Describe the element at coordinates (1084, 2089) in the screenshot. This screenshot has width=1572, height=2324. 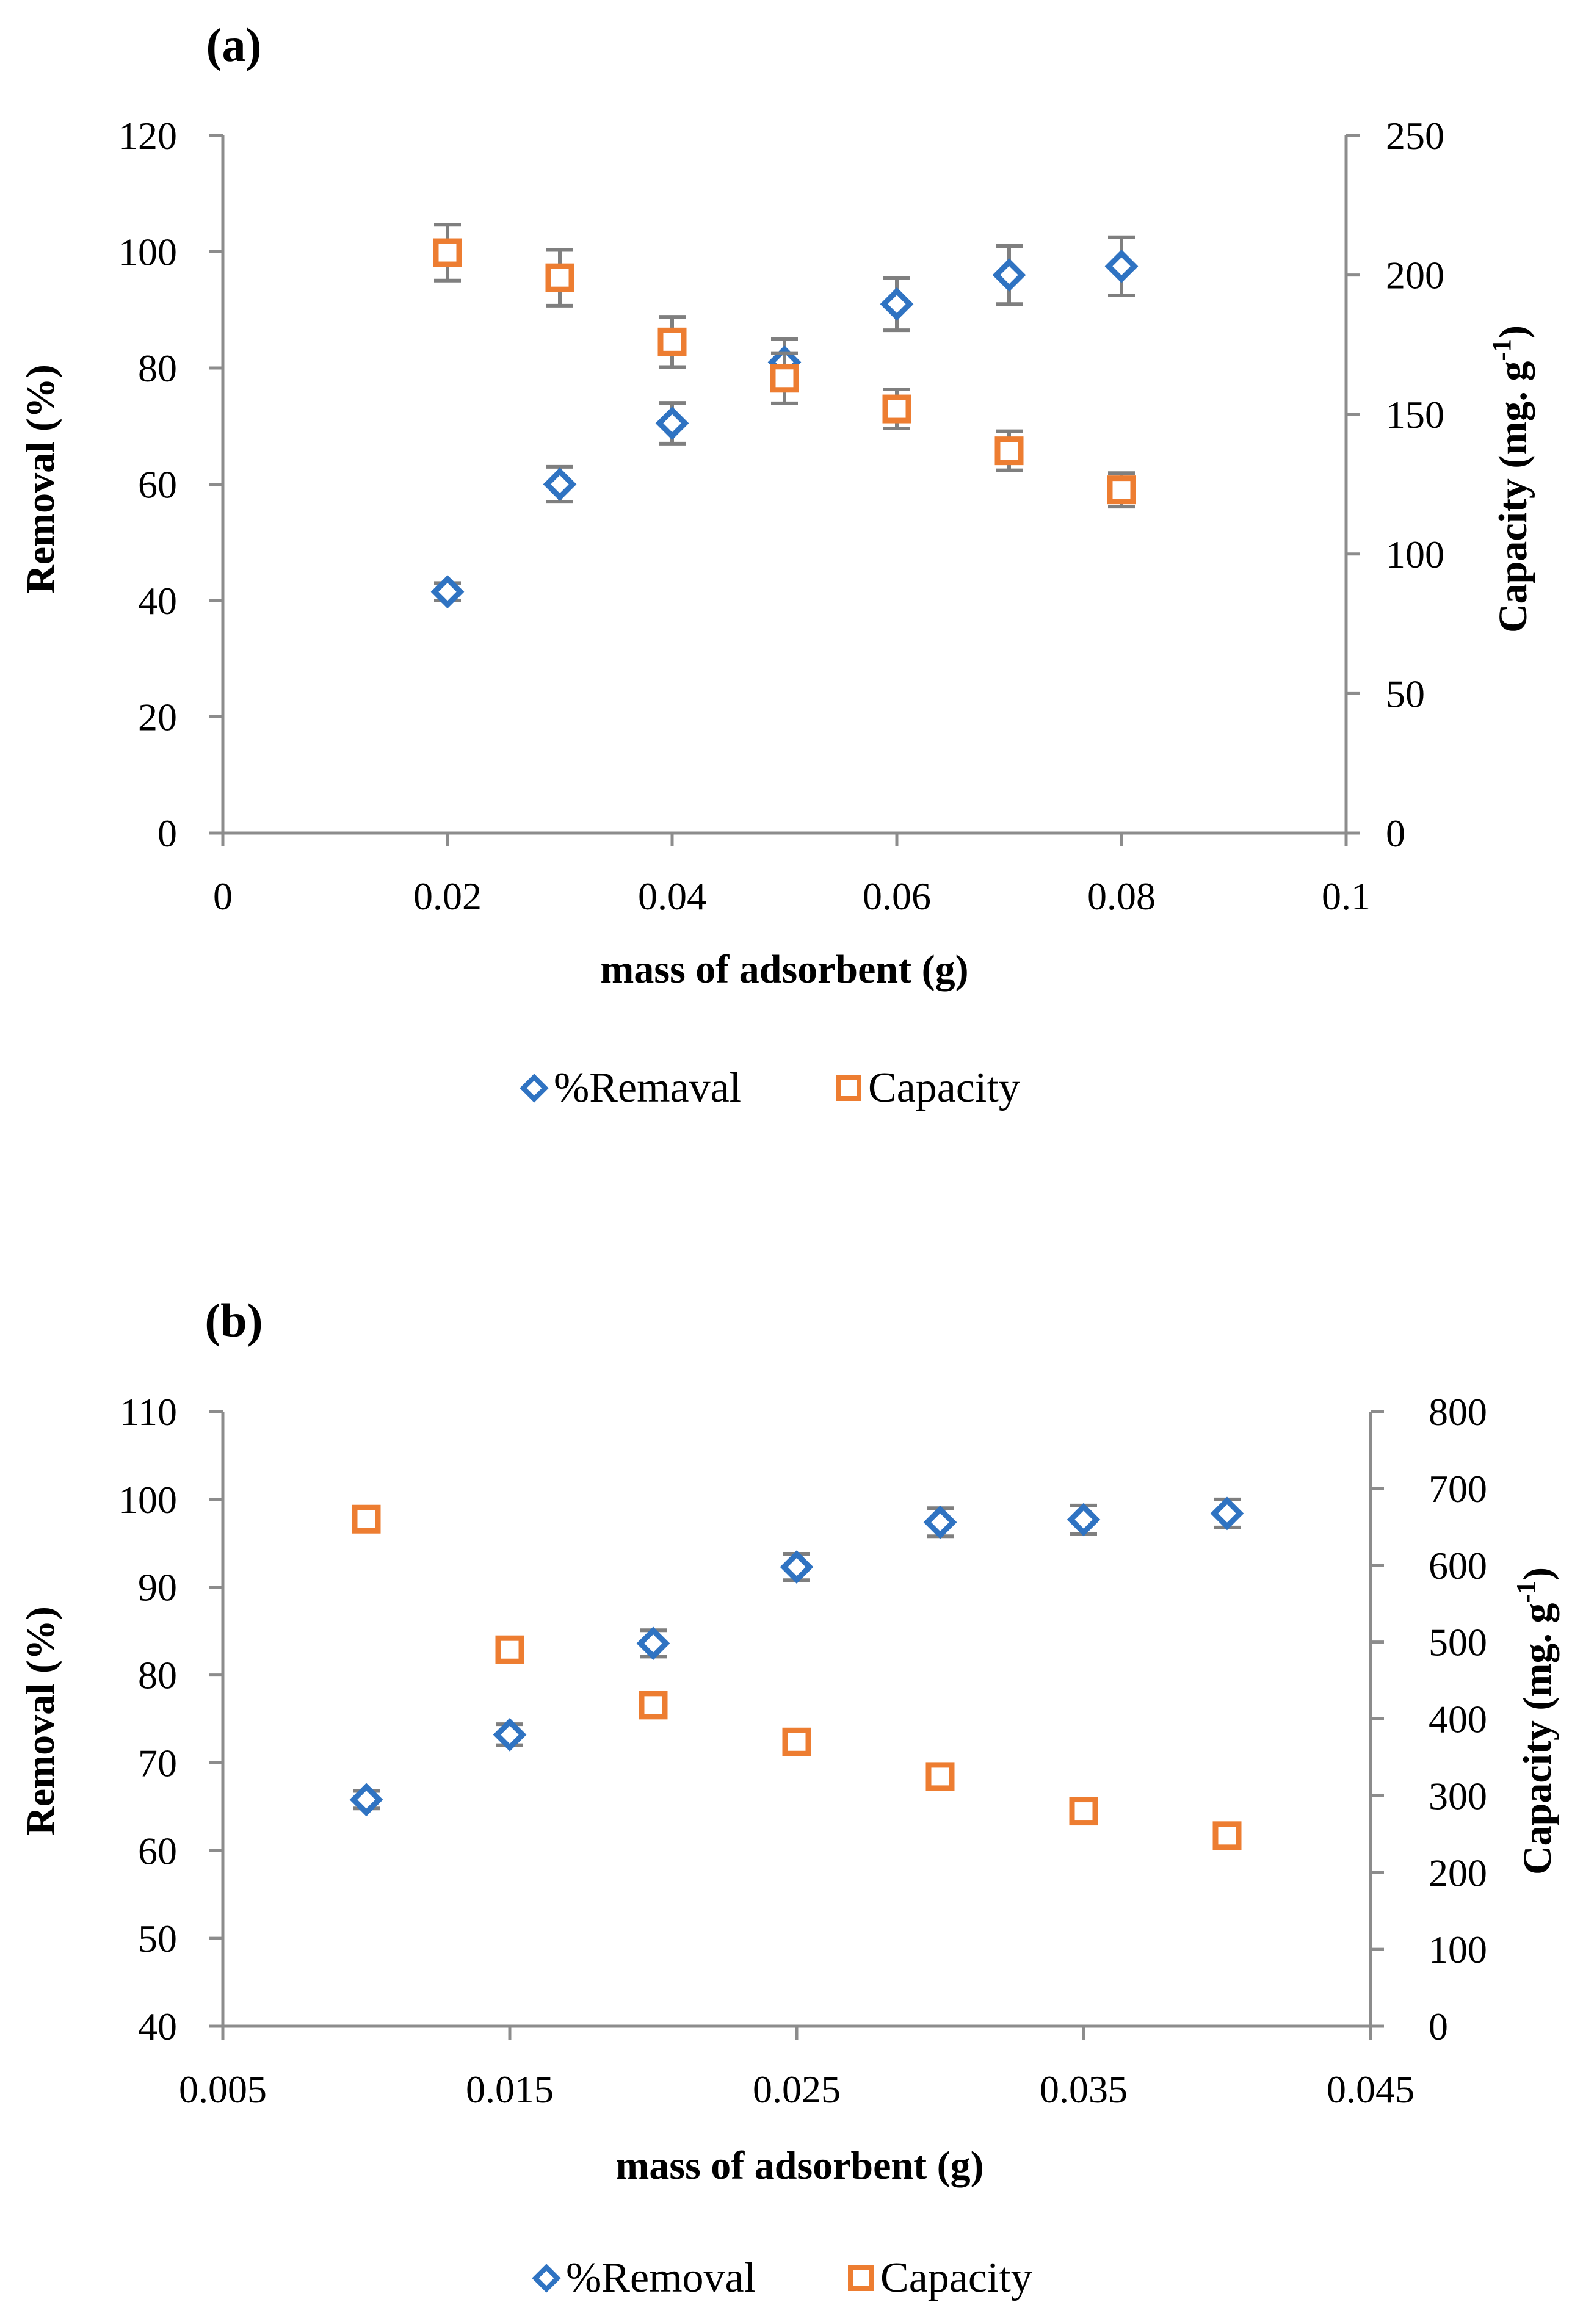
I see `x-tick-label: 0.035` at that location.